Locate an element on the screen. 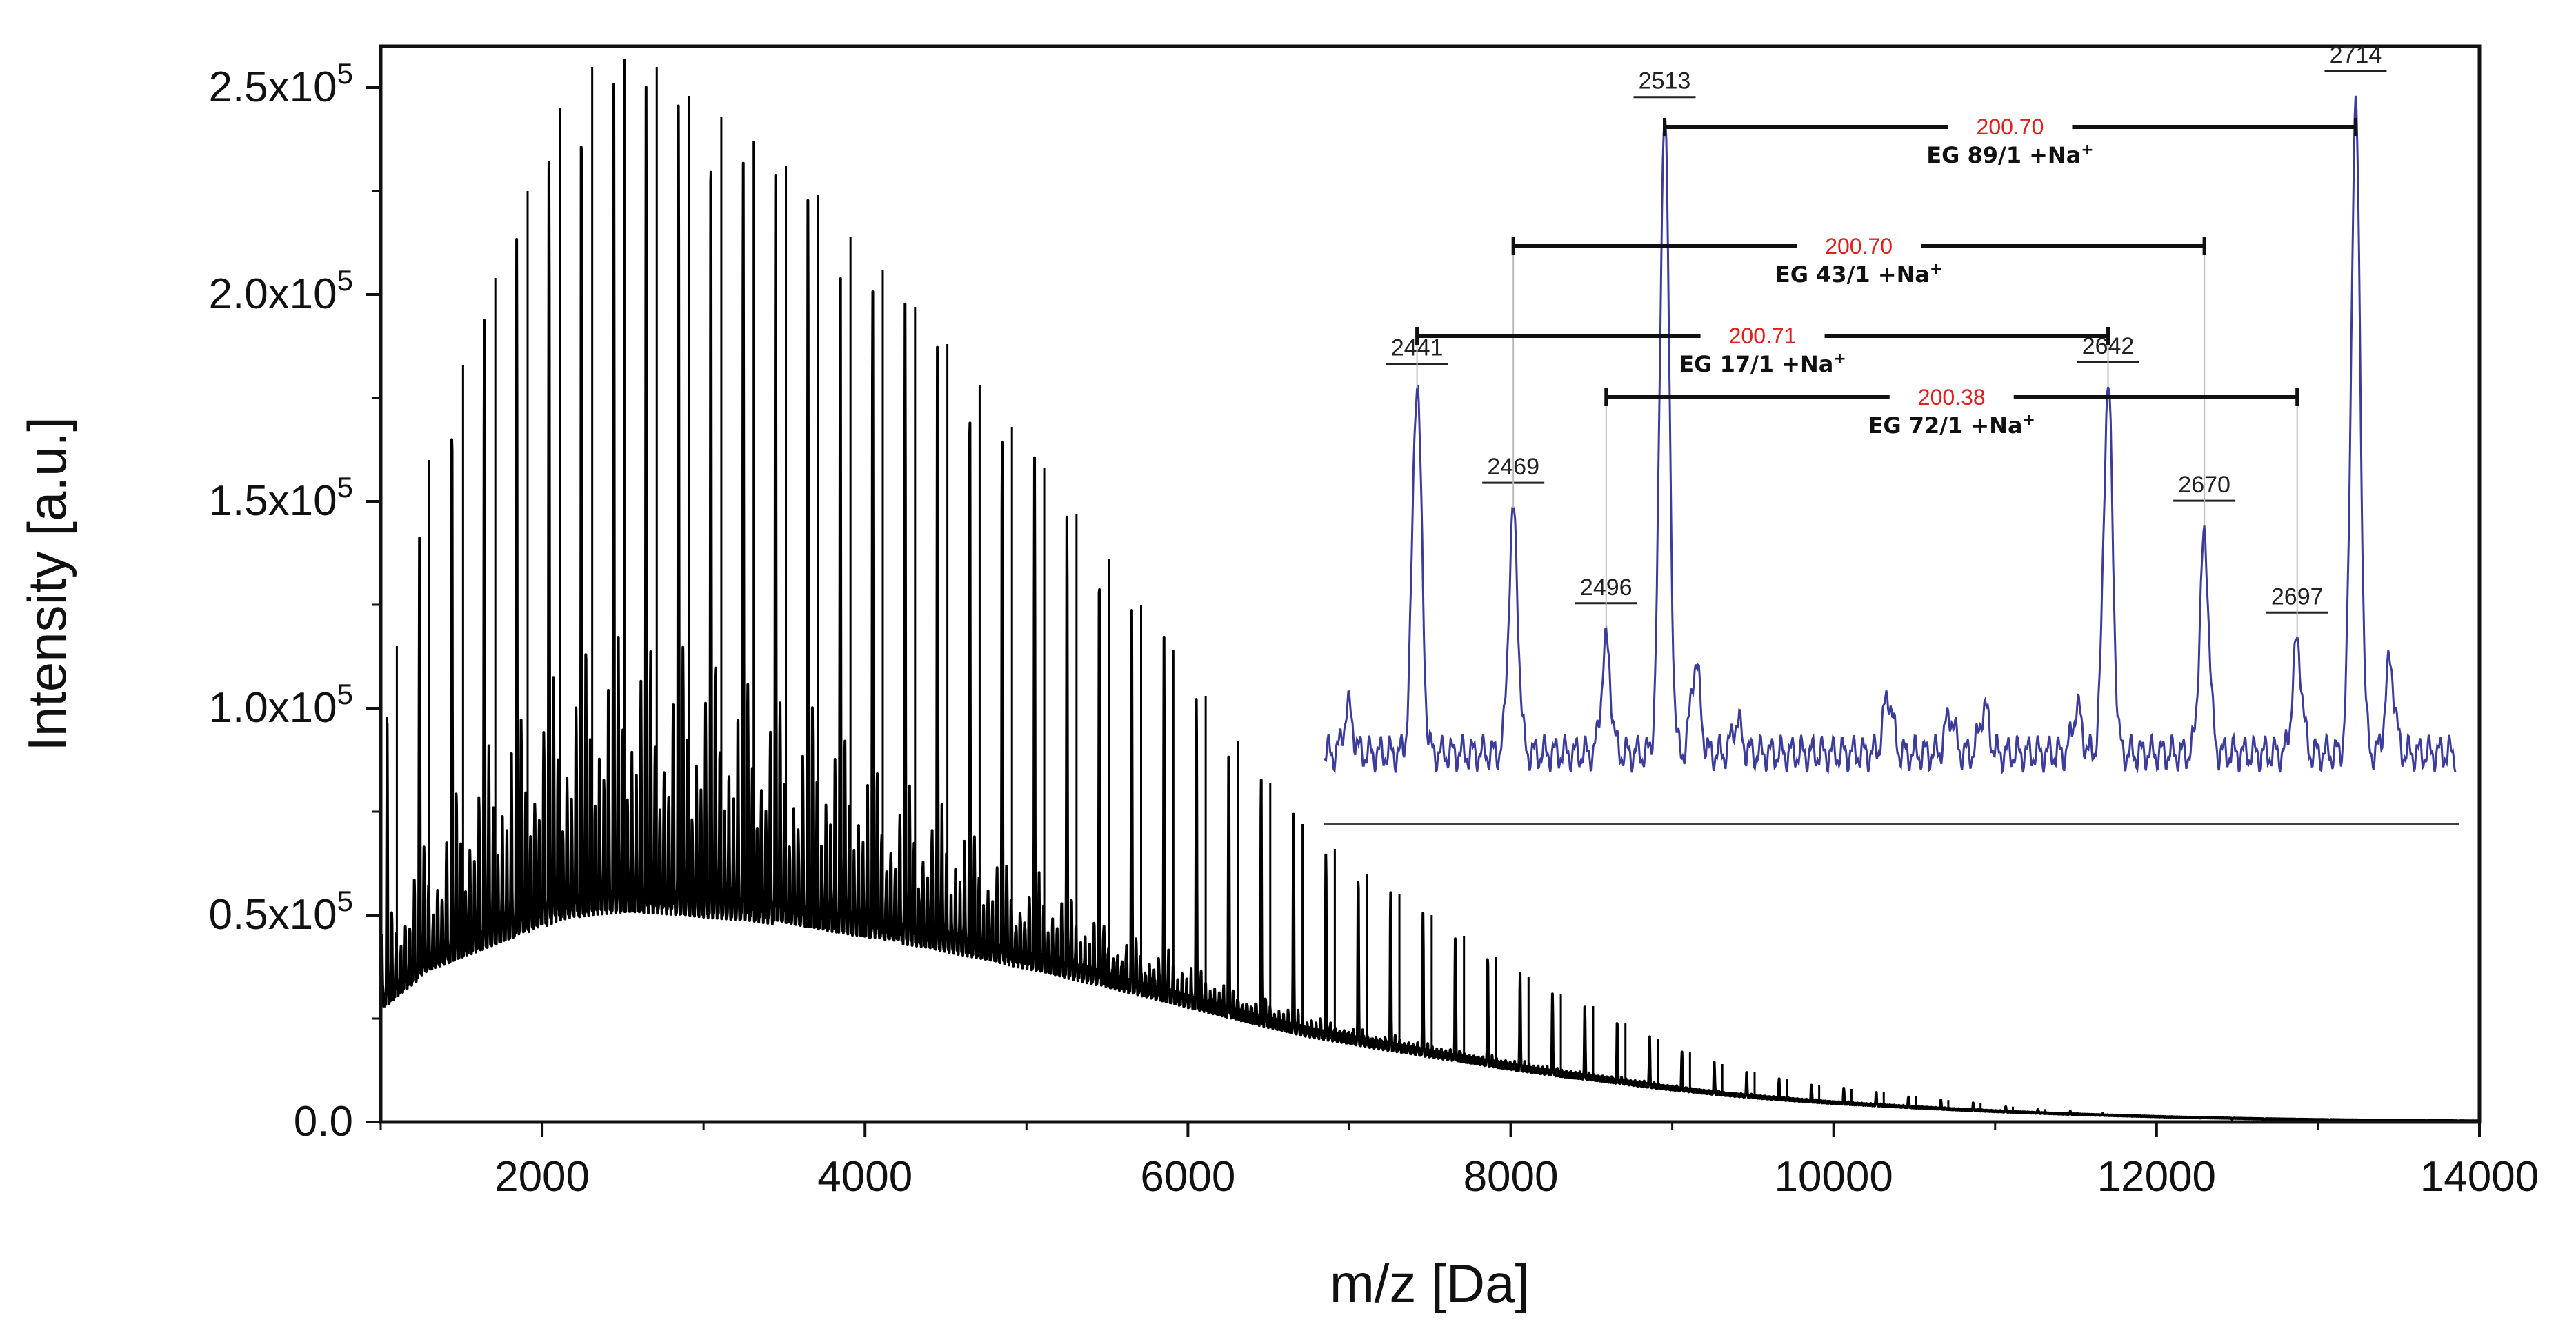  assignment-series-label: EG 89/1 +Na+ is located at coordinates (2010, 154).